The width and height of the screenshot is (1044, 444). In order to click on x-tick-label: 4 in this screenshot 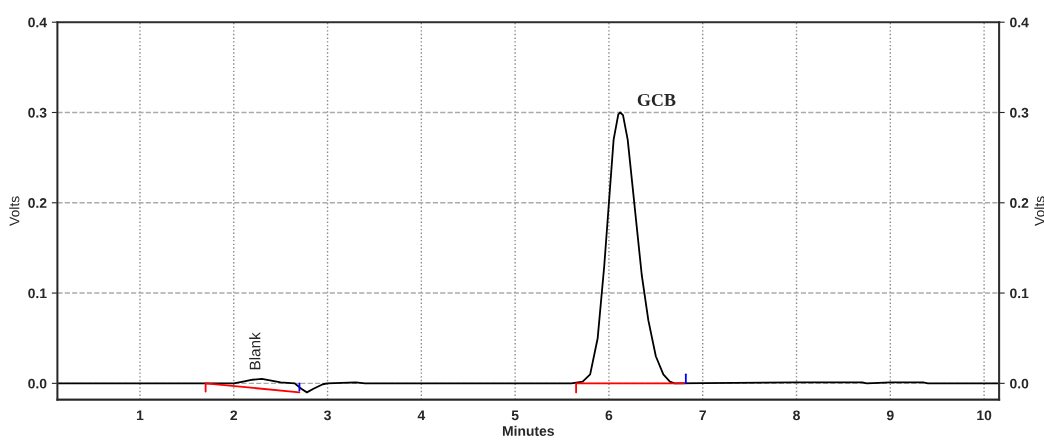, I will do `click(421, 415)`.